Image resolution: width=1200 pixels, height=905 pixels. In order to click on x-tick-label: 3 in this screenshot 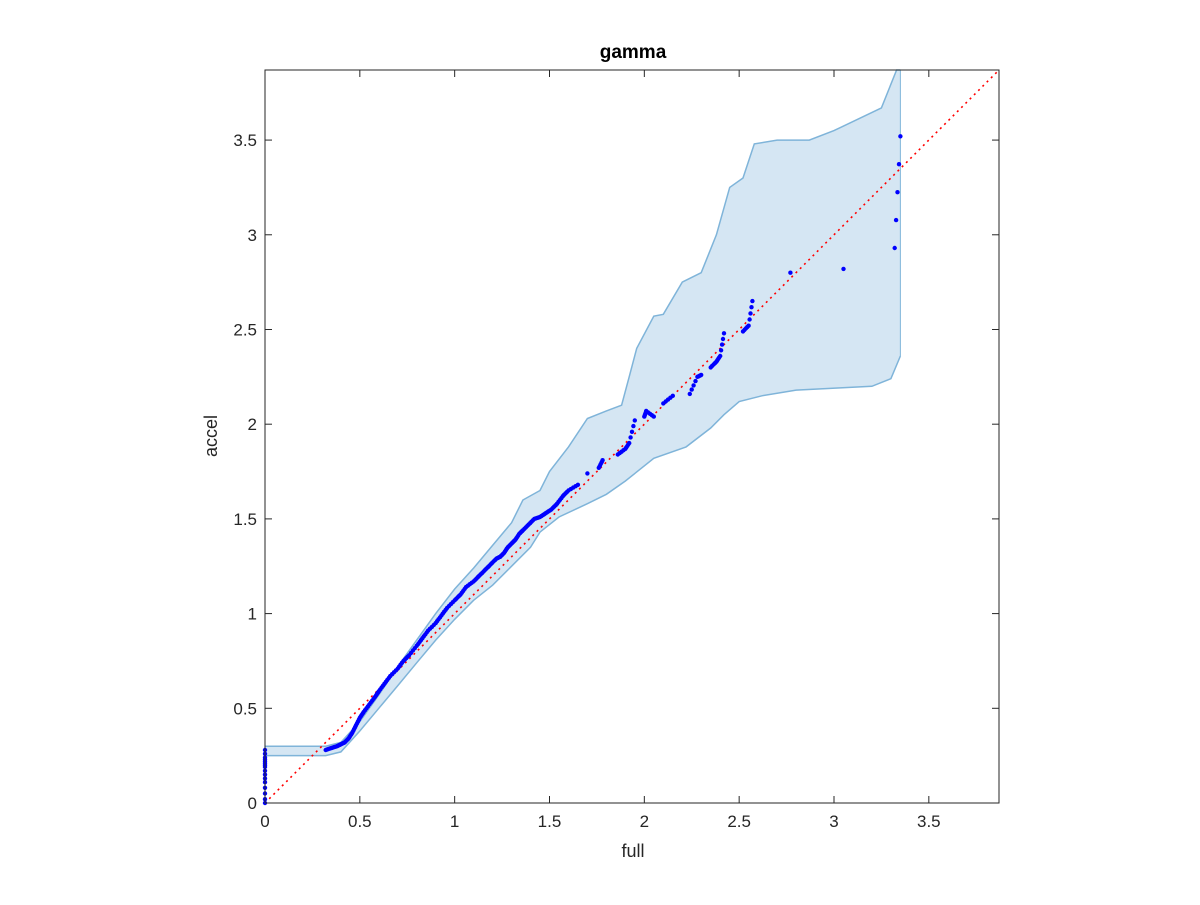, I will do `click(833, 821)`.